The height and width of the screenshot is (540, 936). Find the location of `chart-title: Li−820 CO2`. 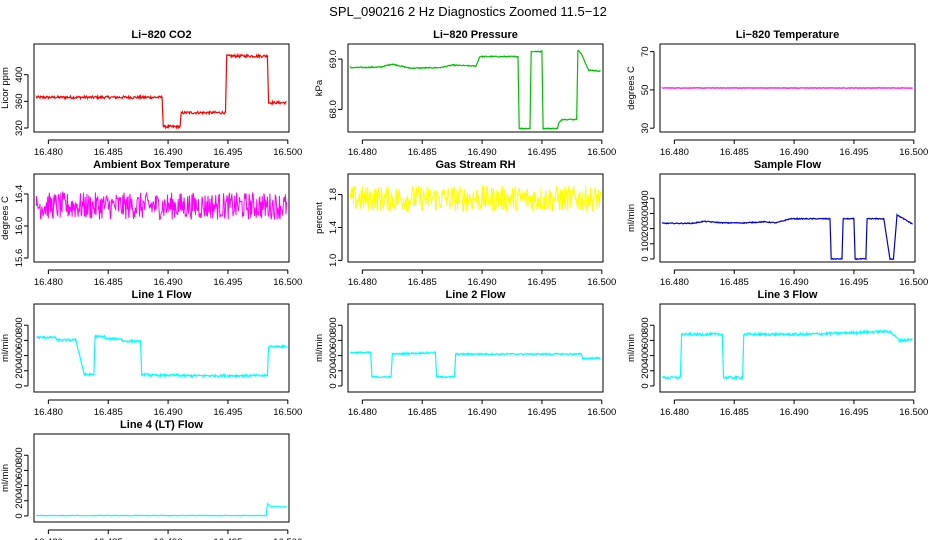

chart-title: Li−820 CO2 is located at coordinates (161, 35).